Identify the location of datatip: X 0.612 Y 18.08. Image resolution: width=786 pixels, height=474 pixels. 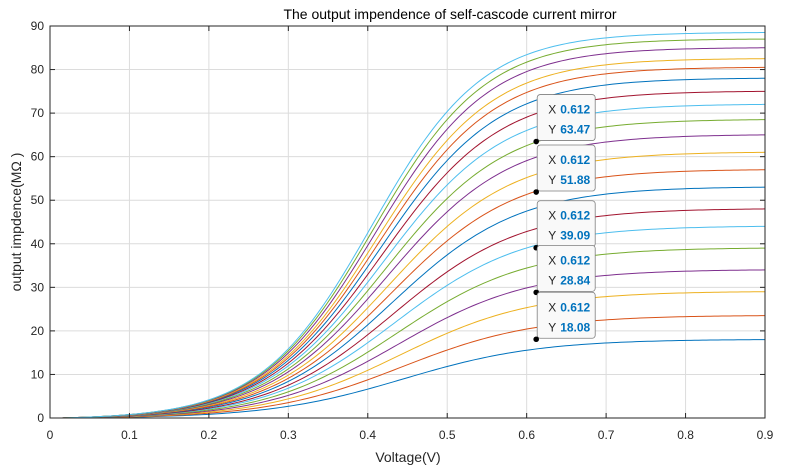
(564, 317).